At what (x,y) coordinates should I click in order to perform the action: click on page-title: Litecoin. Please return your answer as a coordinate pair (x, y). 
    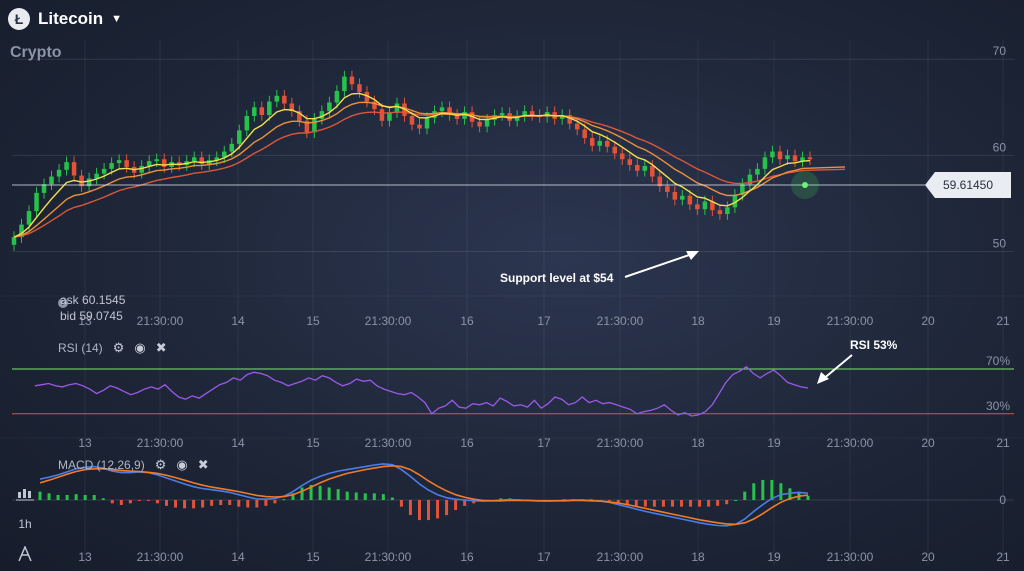
    Looking at the image, I should click on (71, 18).